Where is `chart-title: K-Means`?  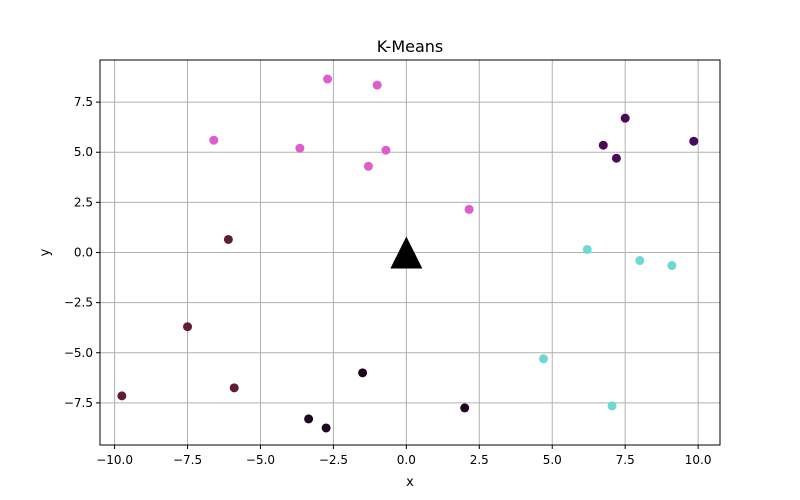
chart-title: K-Means is located at coordinates (410, 46).